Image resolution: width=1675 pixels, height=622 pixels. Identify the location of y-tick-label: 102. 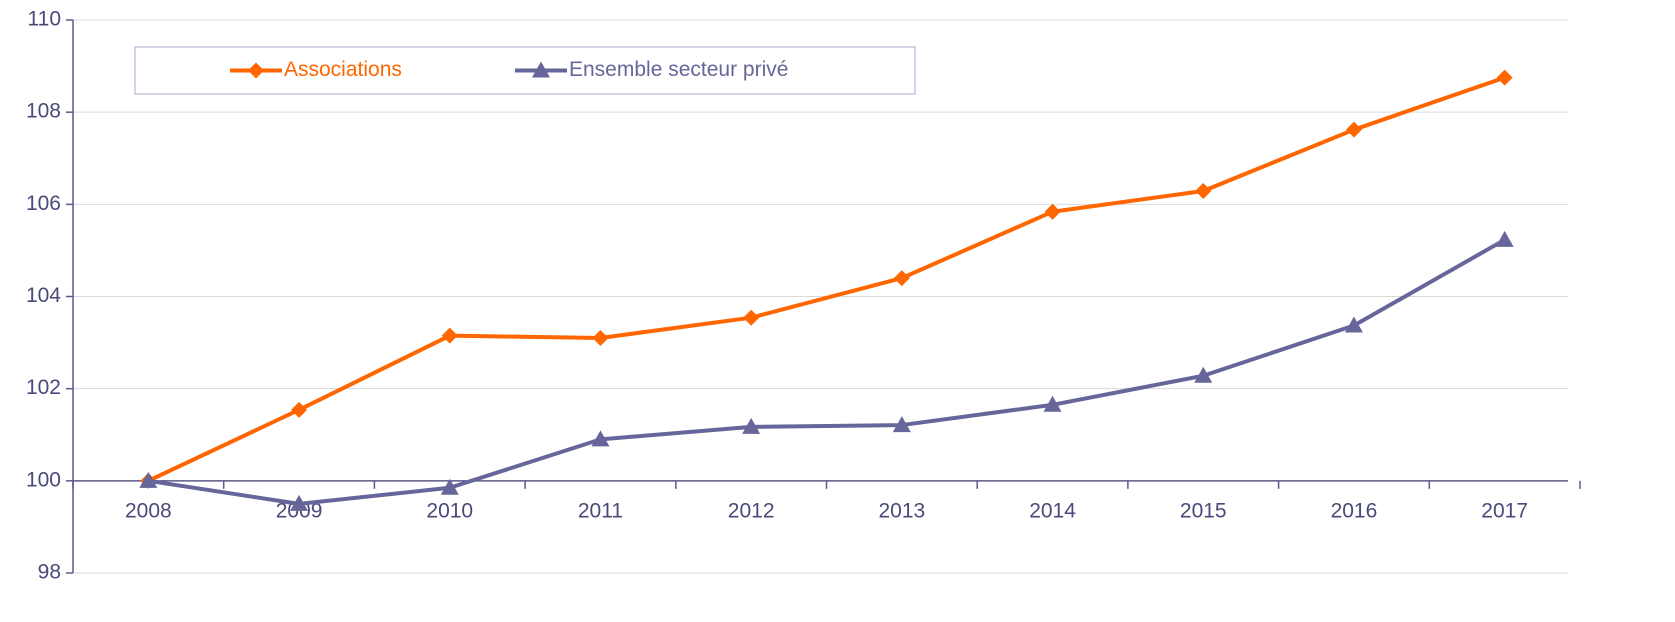
(43, 387).